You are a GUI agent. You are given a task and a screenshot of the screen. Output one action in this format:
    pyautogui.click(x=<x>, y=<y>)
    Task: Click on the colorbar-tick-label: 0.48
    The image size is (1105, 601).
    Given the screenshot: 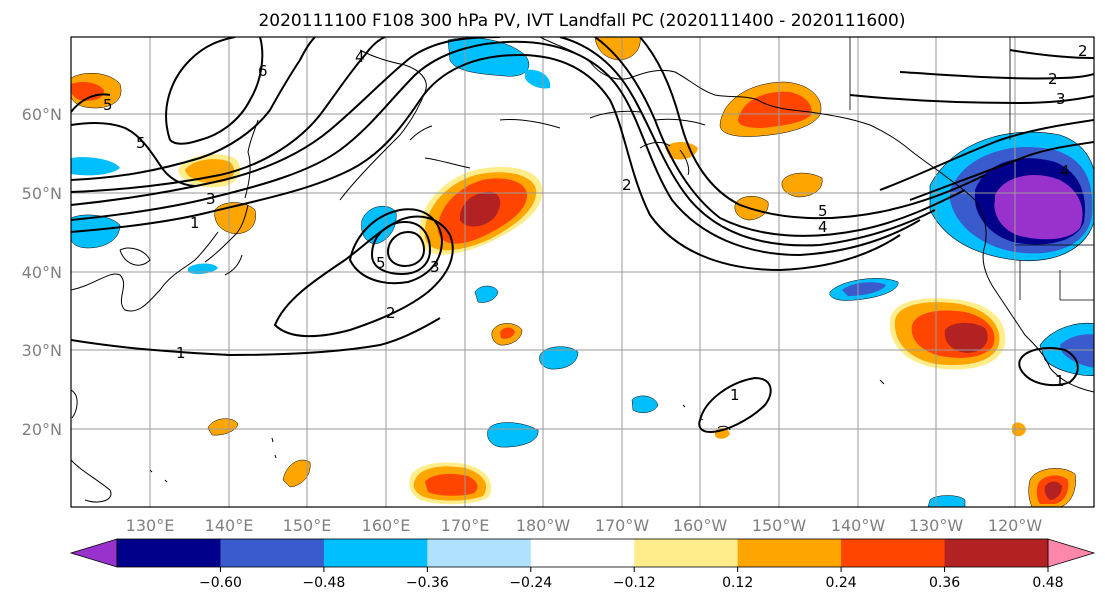 What is the action you would take?
    pyautogui.click(x=1047, y=583)
    